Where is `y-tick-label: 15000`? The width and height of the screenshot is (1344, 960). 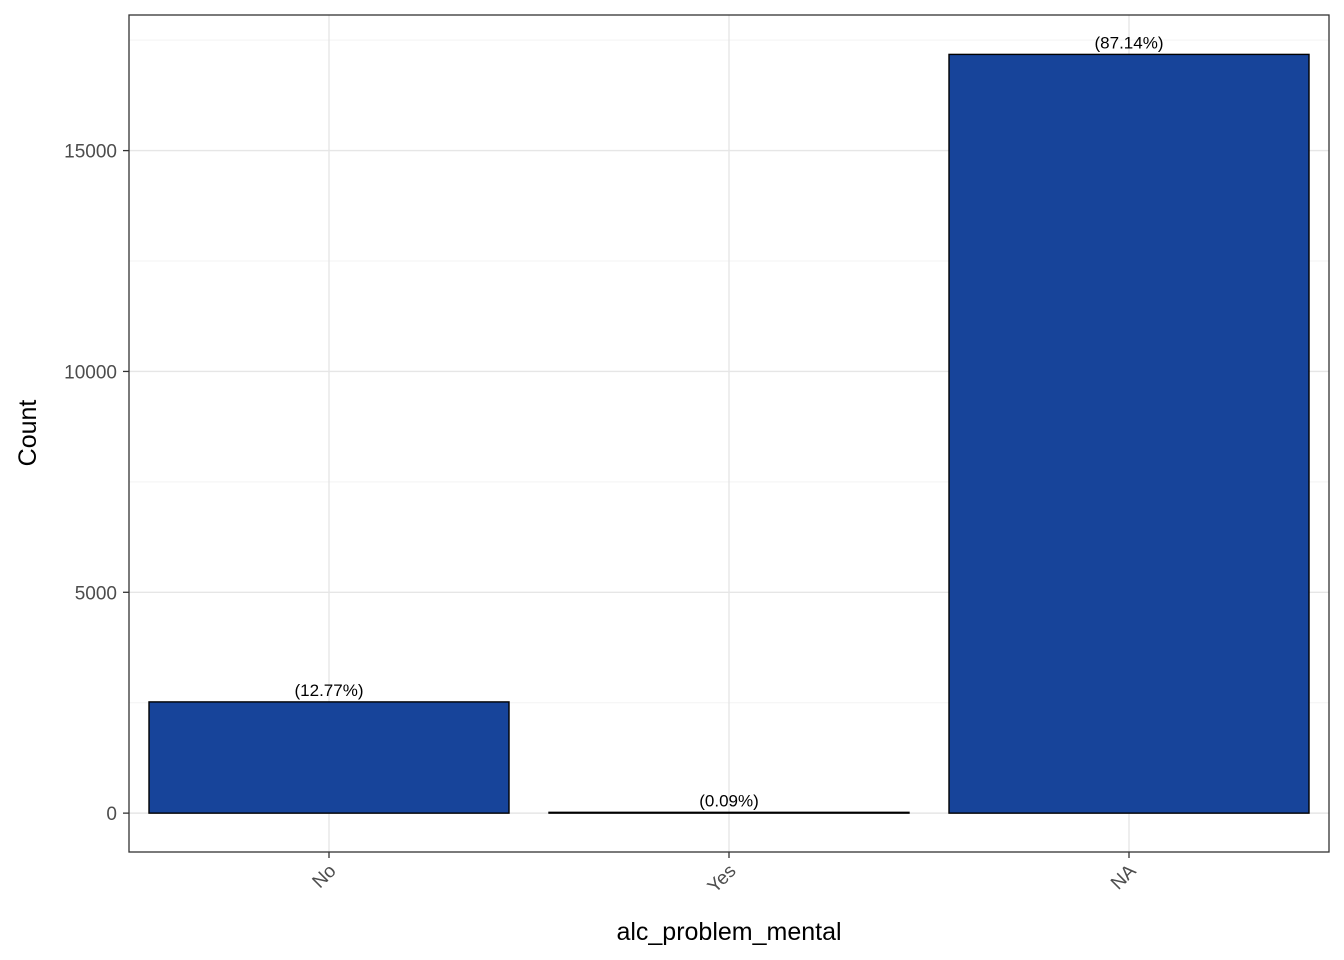 y-tick-label: 15000 is located at coordinates (90, 152).